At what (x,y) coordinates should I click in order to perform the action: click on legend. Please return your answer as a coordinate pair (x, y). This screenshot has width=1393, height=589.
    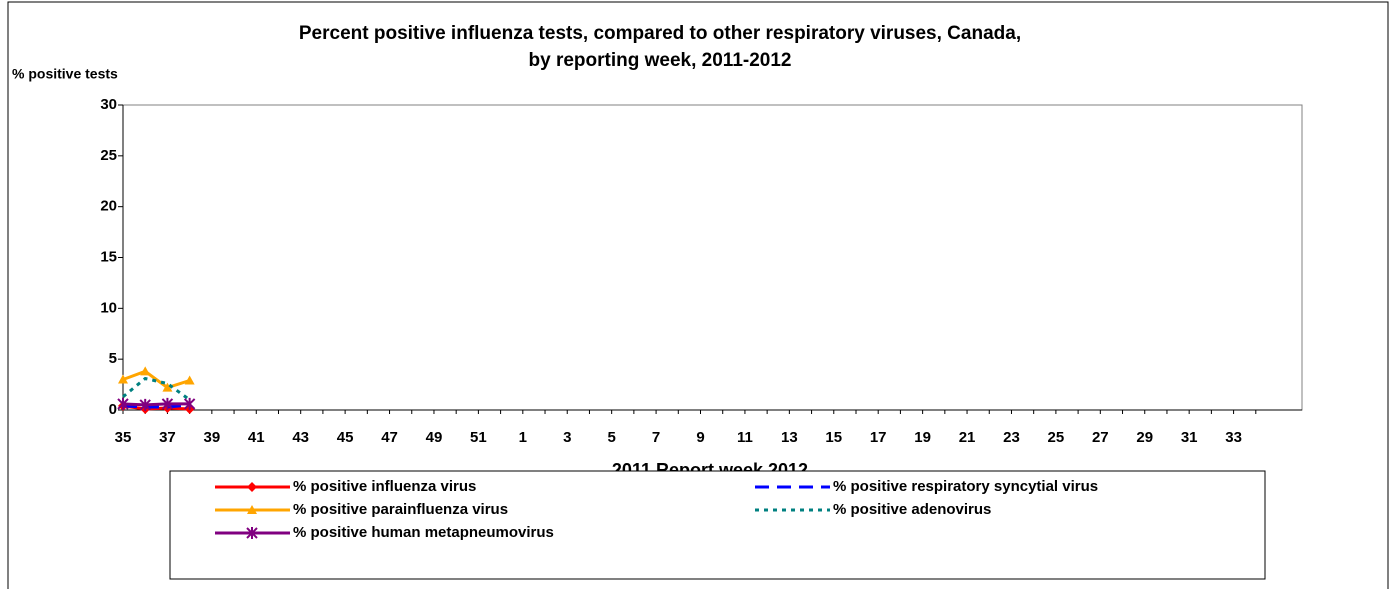
    Looking at the image, I should click on (717, 525).